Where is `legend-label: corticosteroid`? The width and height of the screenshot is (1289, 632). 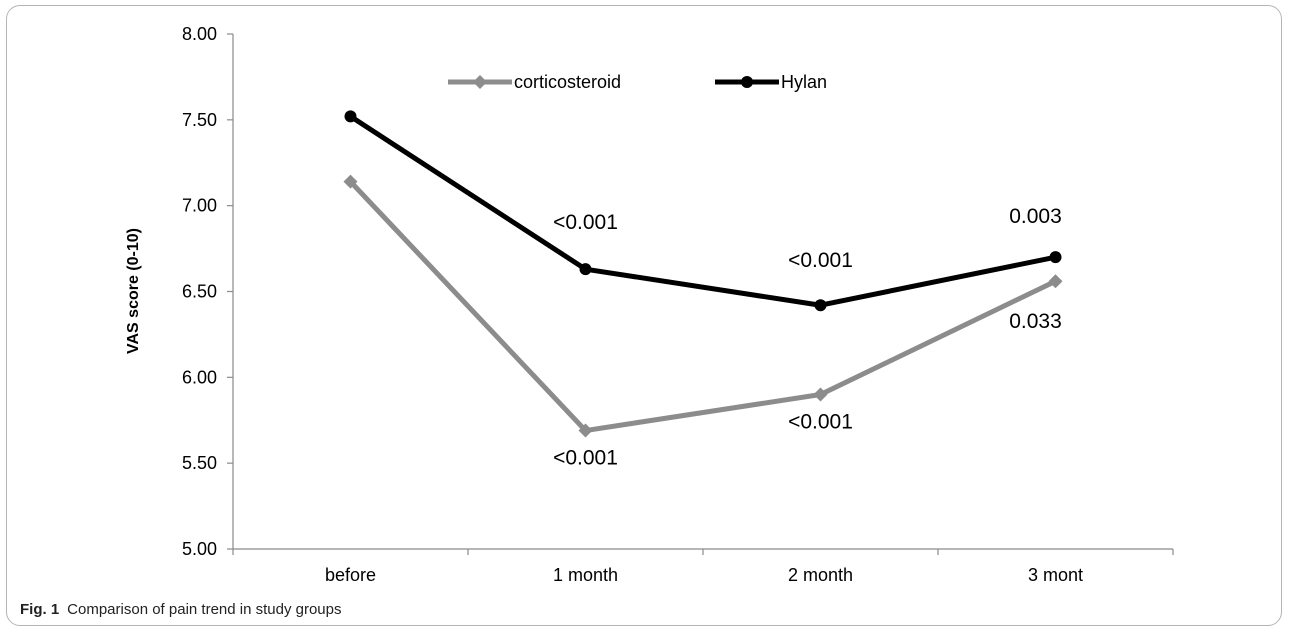
legend-label: corticosteroid is located at coordinates (567, 82).